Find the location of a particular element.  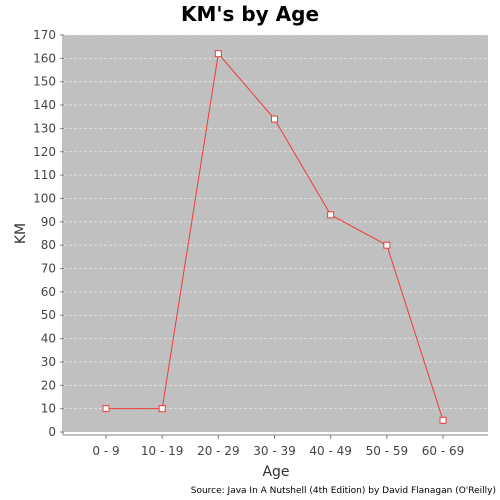

y-tick-label: 160 is located at coordinates (44, 58).